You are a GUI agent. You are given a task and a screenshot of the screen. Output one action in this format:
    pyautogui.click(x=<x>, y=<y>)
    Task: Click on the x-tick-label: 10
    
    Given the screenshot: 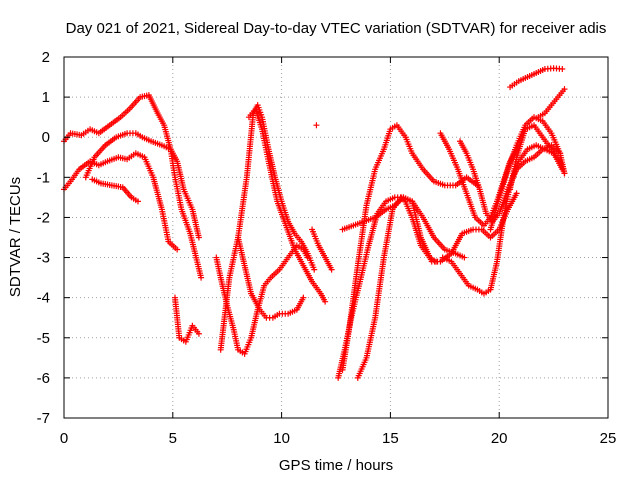 What is the action you would take?
    pyautogui.click(x=281, y=438)
    